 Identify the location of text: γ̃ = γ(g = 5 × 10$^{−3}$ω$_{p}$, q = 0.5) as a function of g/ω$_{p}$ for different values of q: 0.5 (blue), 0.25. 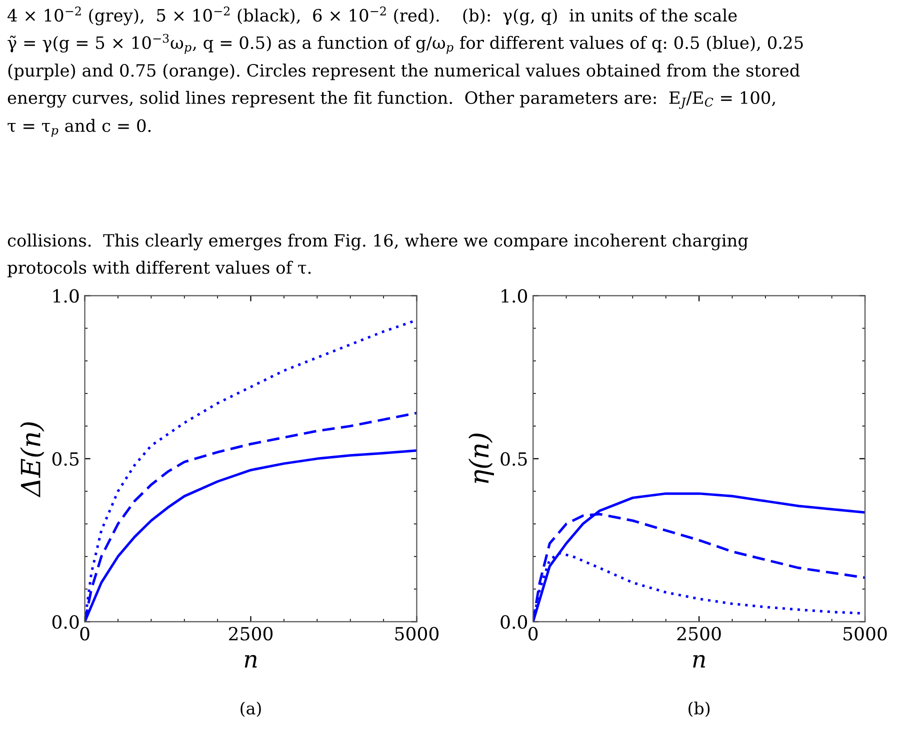
(405, 44).